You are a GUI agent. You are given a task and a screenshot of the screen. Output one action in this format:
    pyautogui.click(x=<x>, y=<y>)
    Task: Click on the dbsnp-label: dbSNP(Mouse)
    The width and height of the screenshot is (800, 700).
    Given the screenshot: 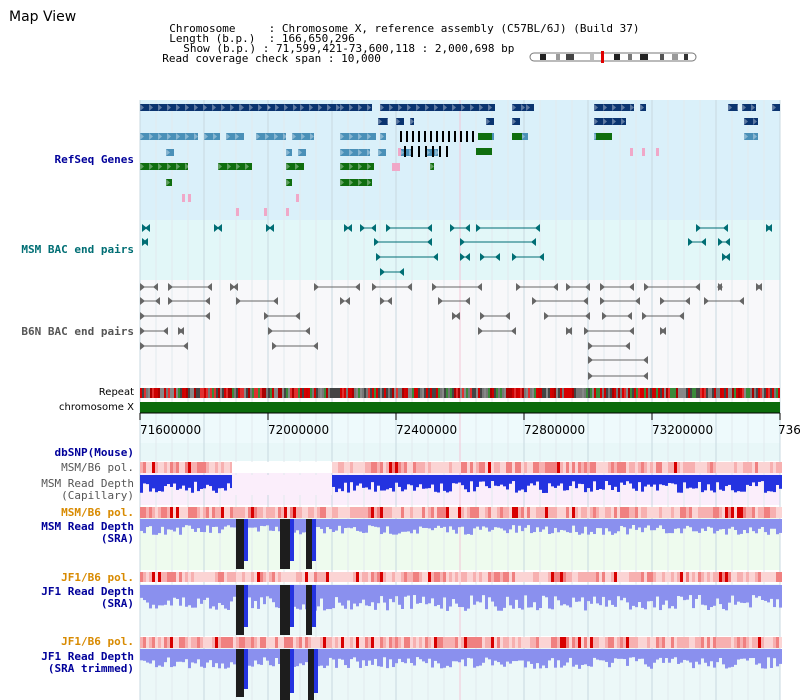 What is the action you would take?
    pyautogui.click(x=94, y=452)
    